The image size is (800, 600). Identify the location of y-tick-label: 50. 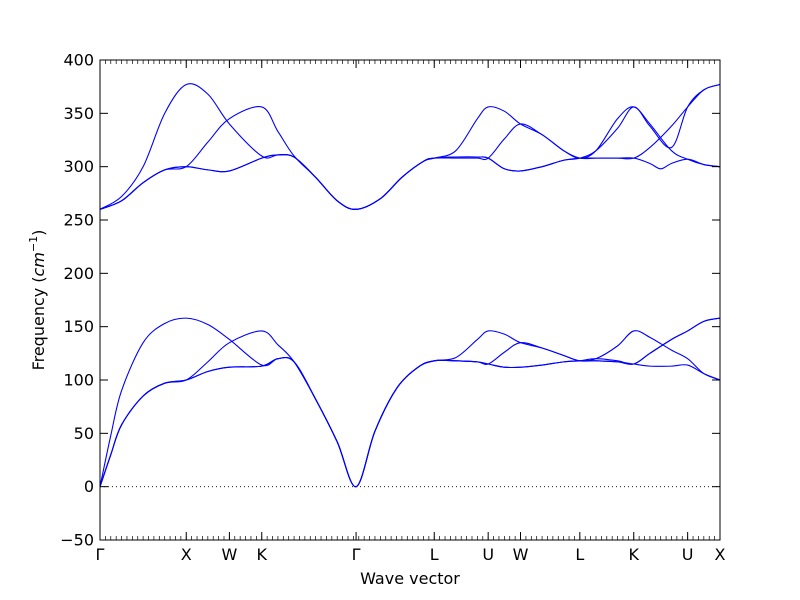
(84, 433).